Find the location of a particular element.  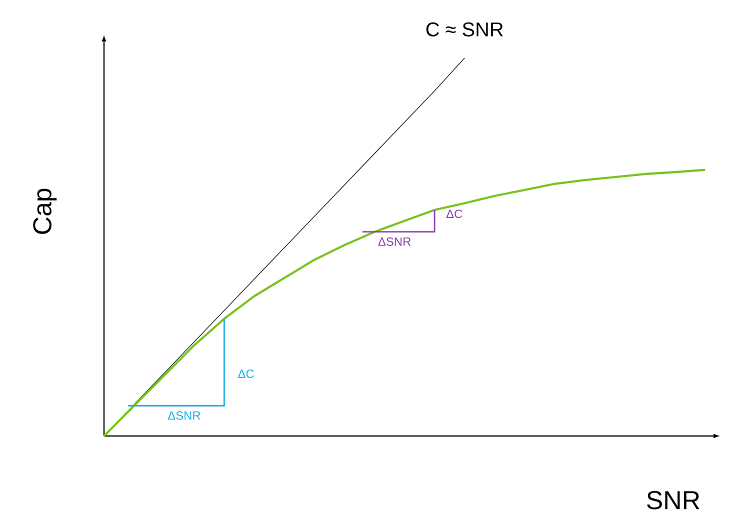

y-axis-title: Cap is located at coordinates (45, 211).